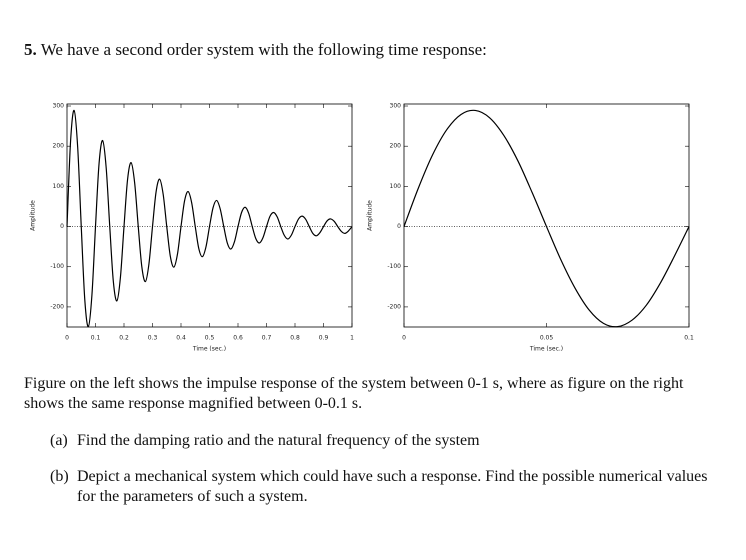 The width and height of the screenshot is (746, 560). I want to click on problem-number: 5., so click(30, 49).